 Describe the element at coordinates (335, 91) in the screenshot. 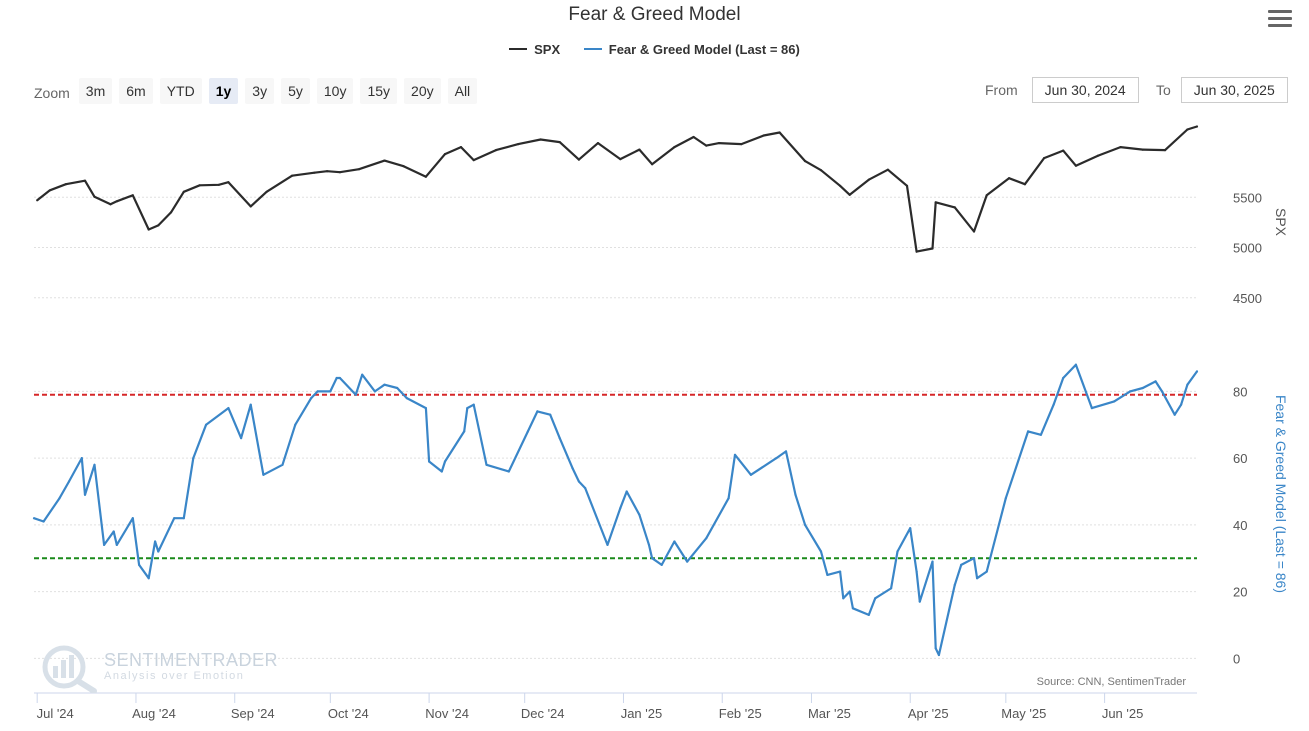

I see `zoom-button-10y: 10y` at that location.